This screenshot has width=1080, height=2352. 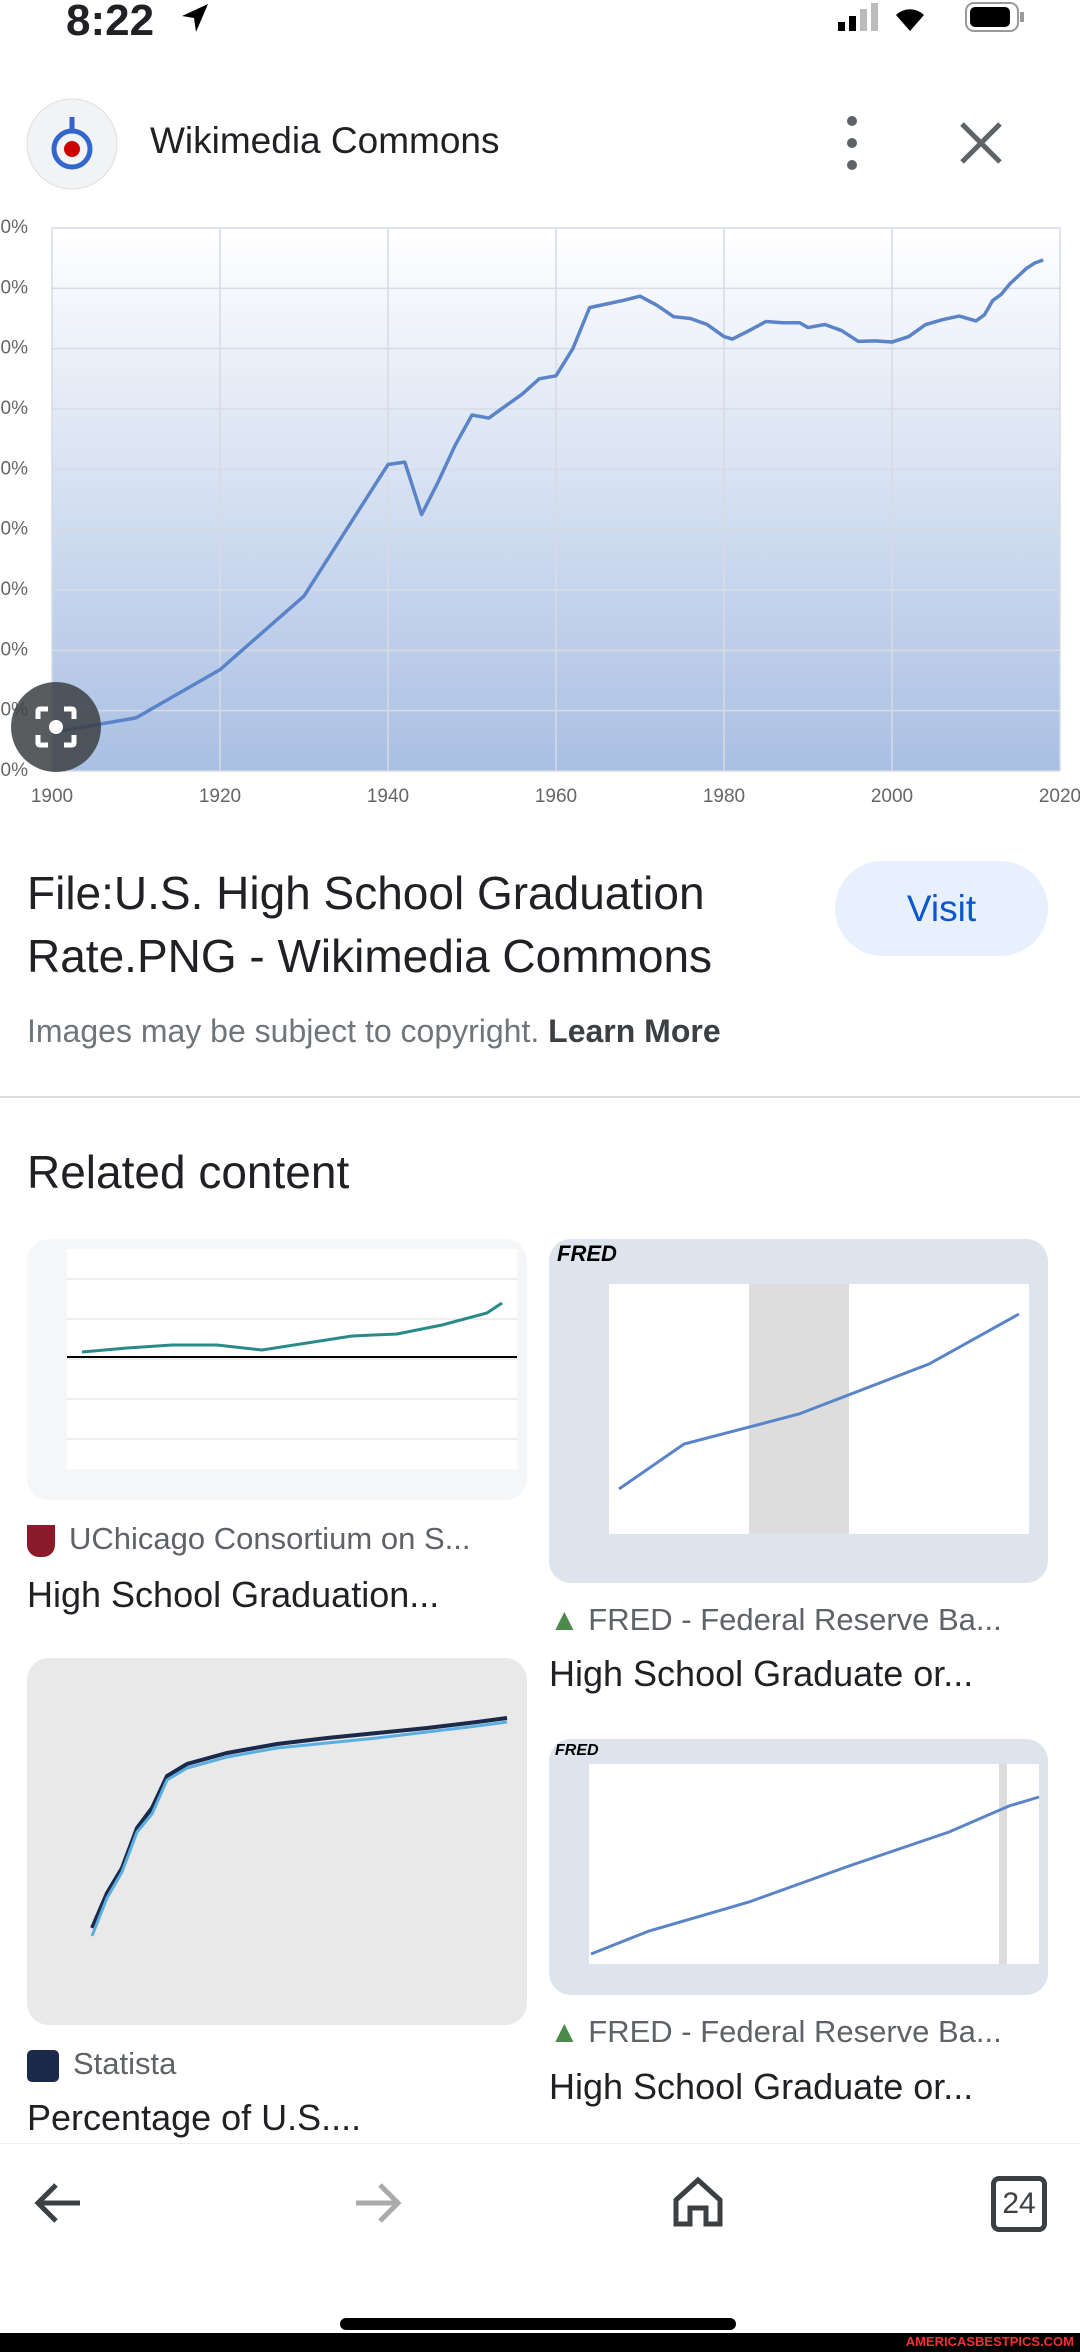 I want to click on bottom-strip, so click(x=540, y=2342).